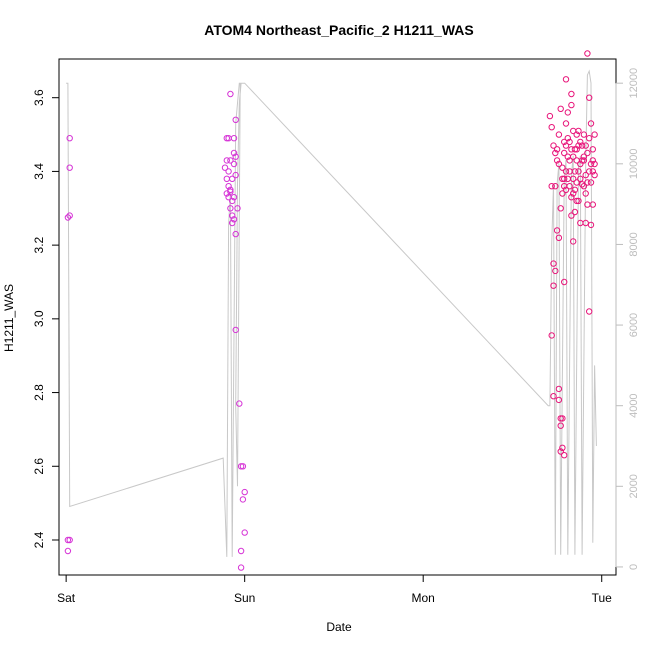 The height and width of the screenshot is (650, 650). Describe the element at coordinates (634, 405) in the screenshot. I see `y2-tick-label: 4000` at that location.